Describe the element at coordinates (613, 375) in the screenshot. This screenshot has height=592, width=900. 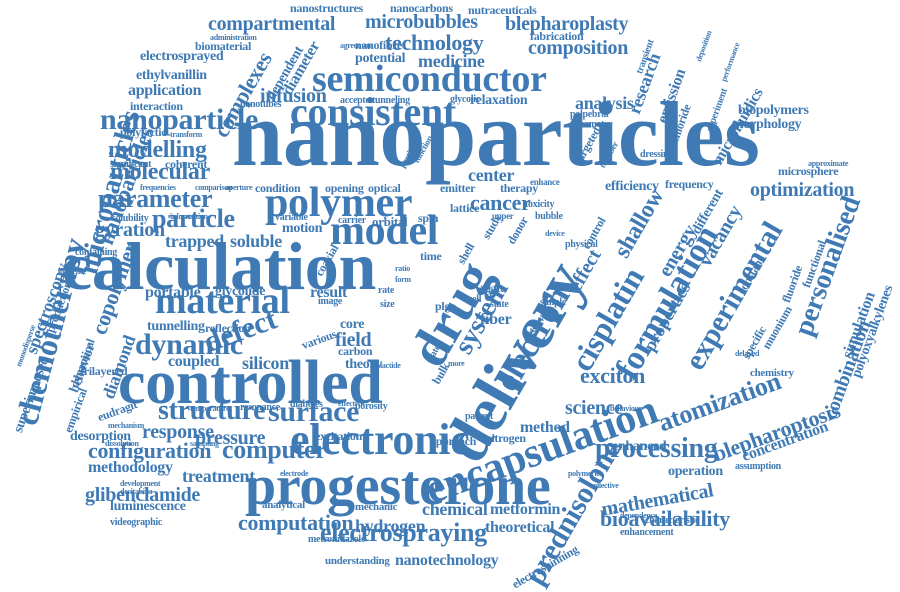
I see `word-exciton: exciton` at that location.